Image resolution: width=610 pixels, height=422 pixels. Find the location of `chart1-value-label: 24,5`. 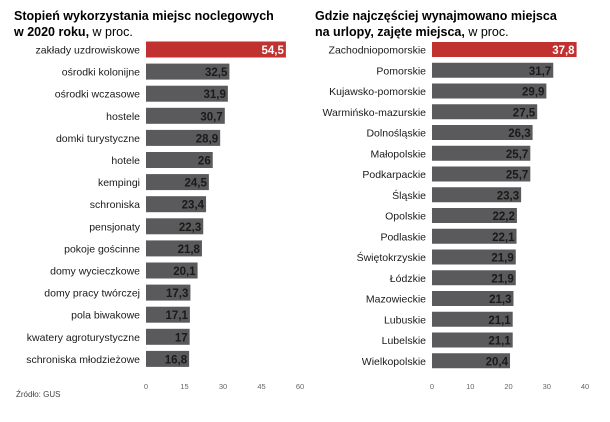

chart1-value-label: 24,5 is located at coordinates (195, 184).